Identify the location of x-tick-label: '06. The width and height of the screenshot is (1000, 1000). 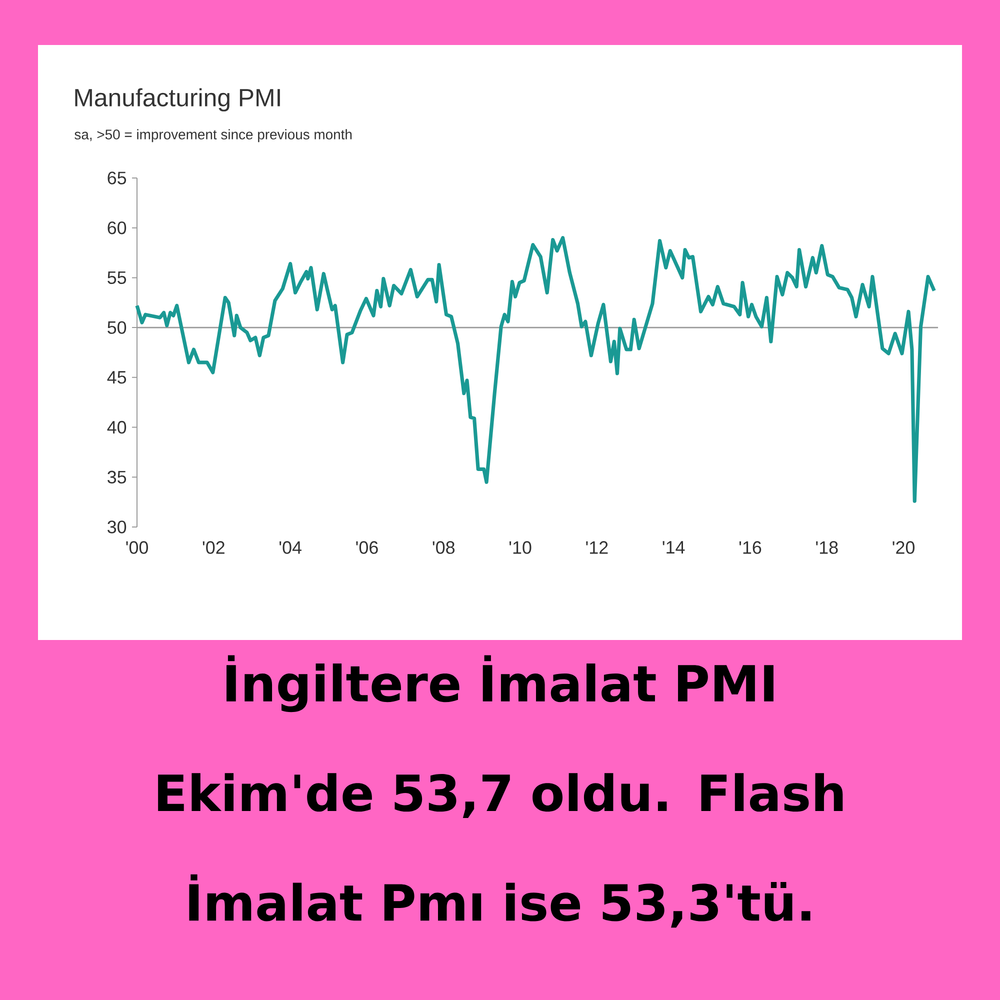
(367, 547).